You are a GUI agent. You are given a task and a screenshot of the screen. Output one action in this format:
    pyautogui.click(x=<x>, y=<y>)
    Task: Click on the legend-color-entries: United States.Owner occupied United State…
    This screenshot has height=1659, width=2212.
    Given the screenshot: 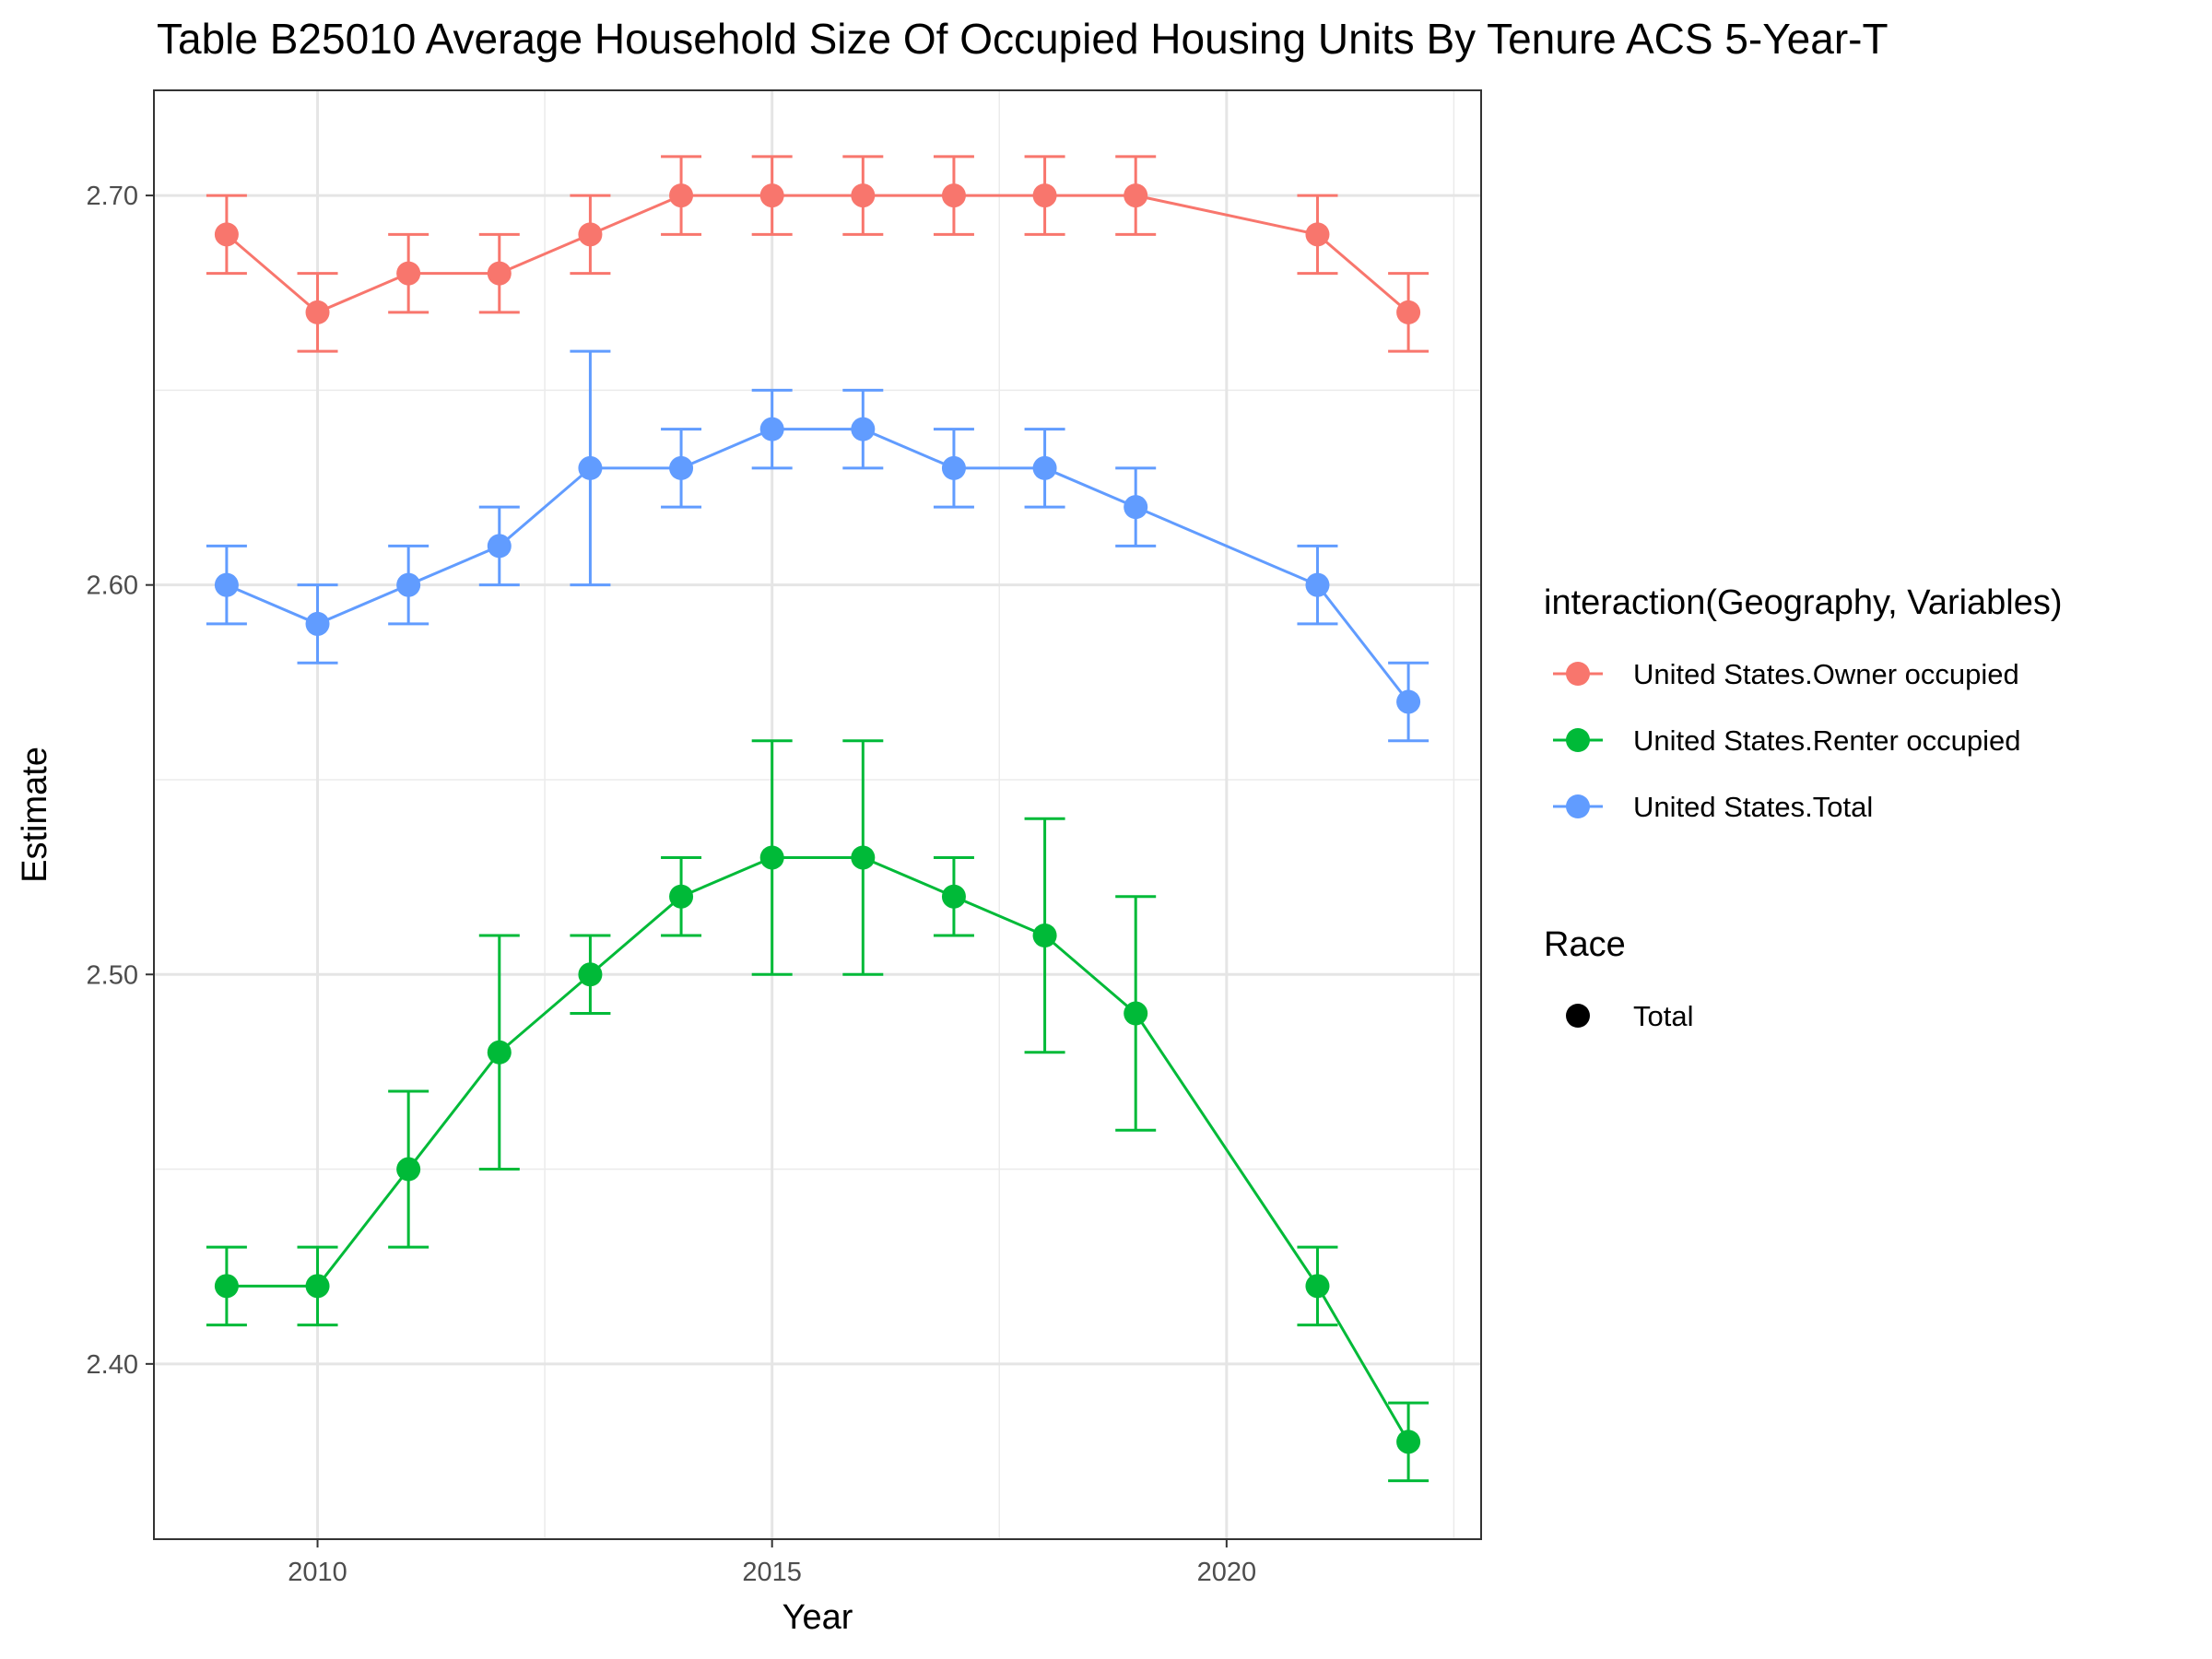 What is the action you would take?
    pyautogui.click(x=1786, y=740)
    